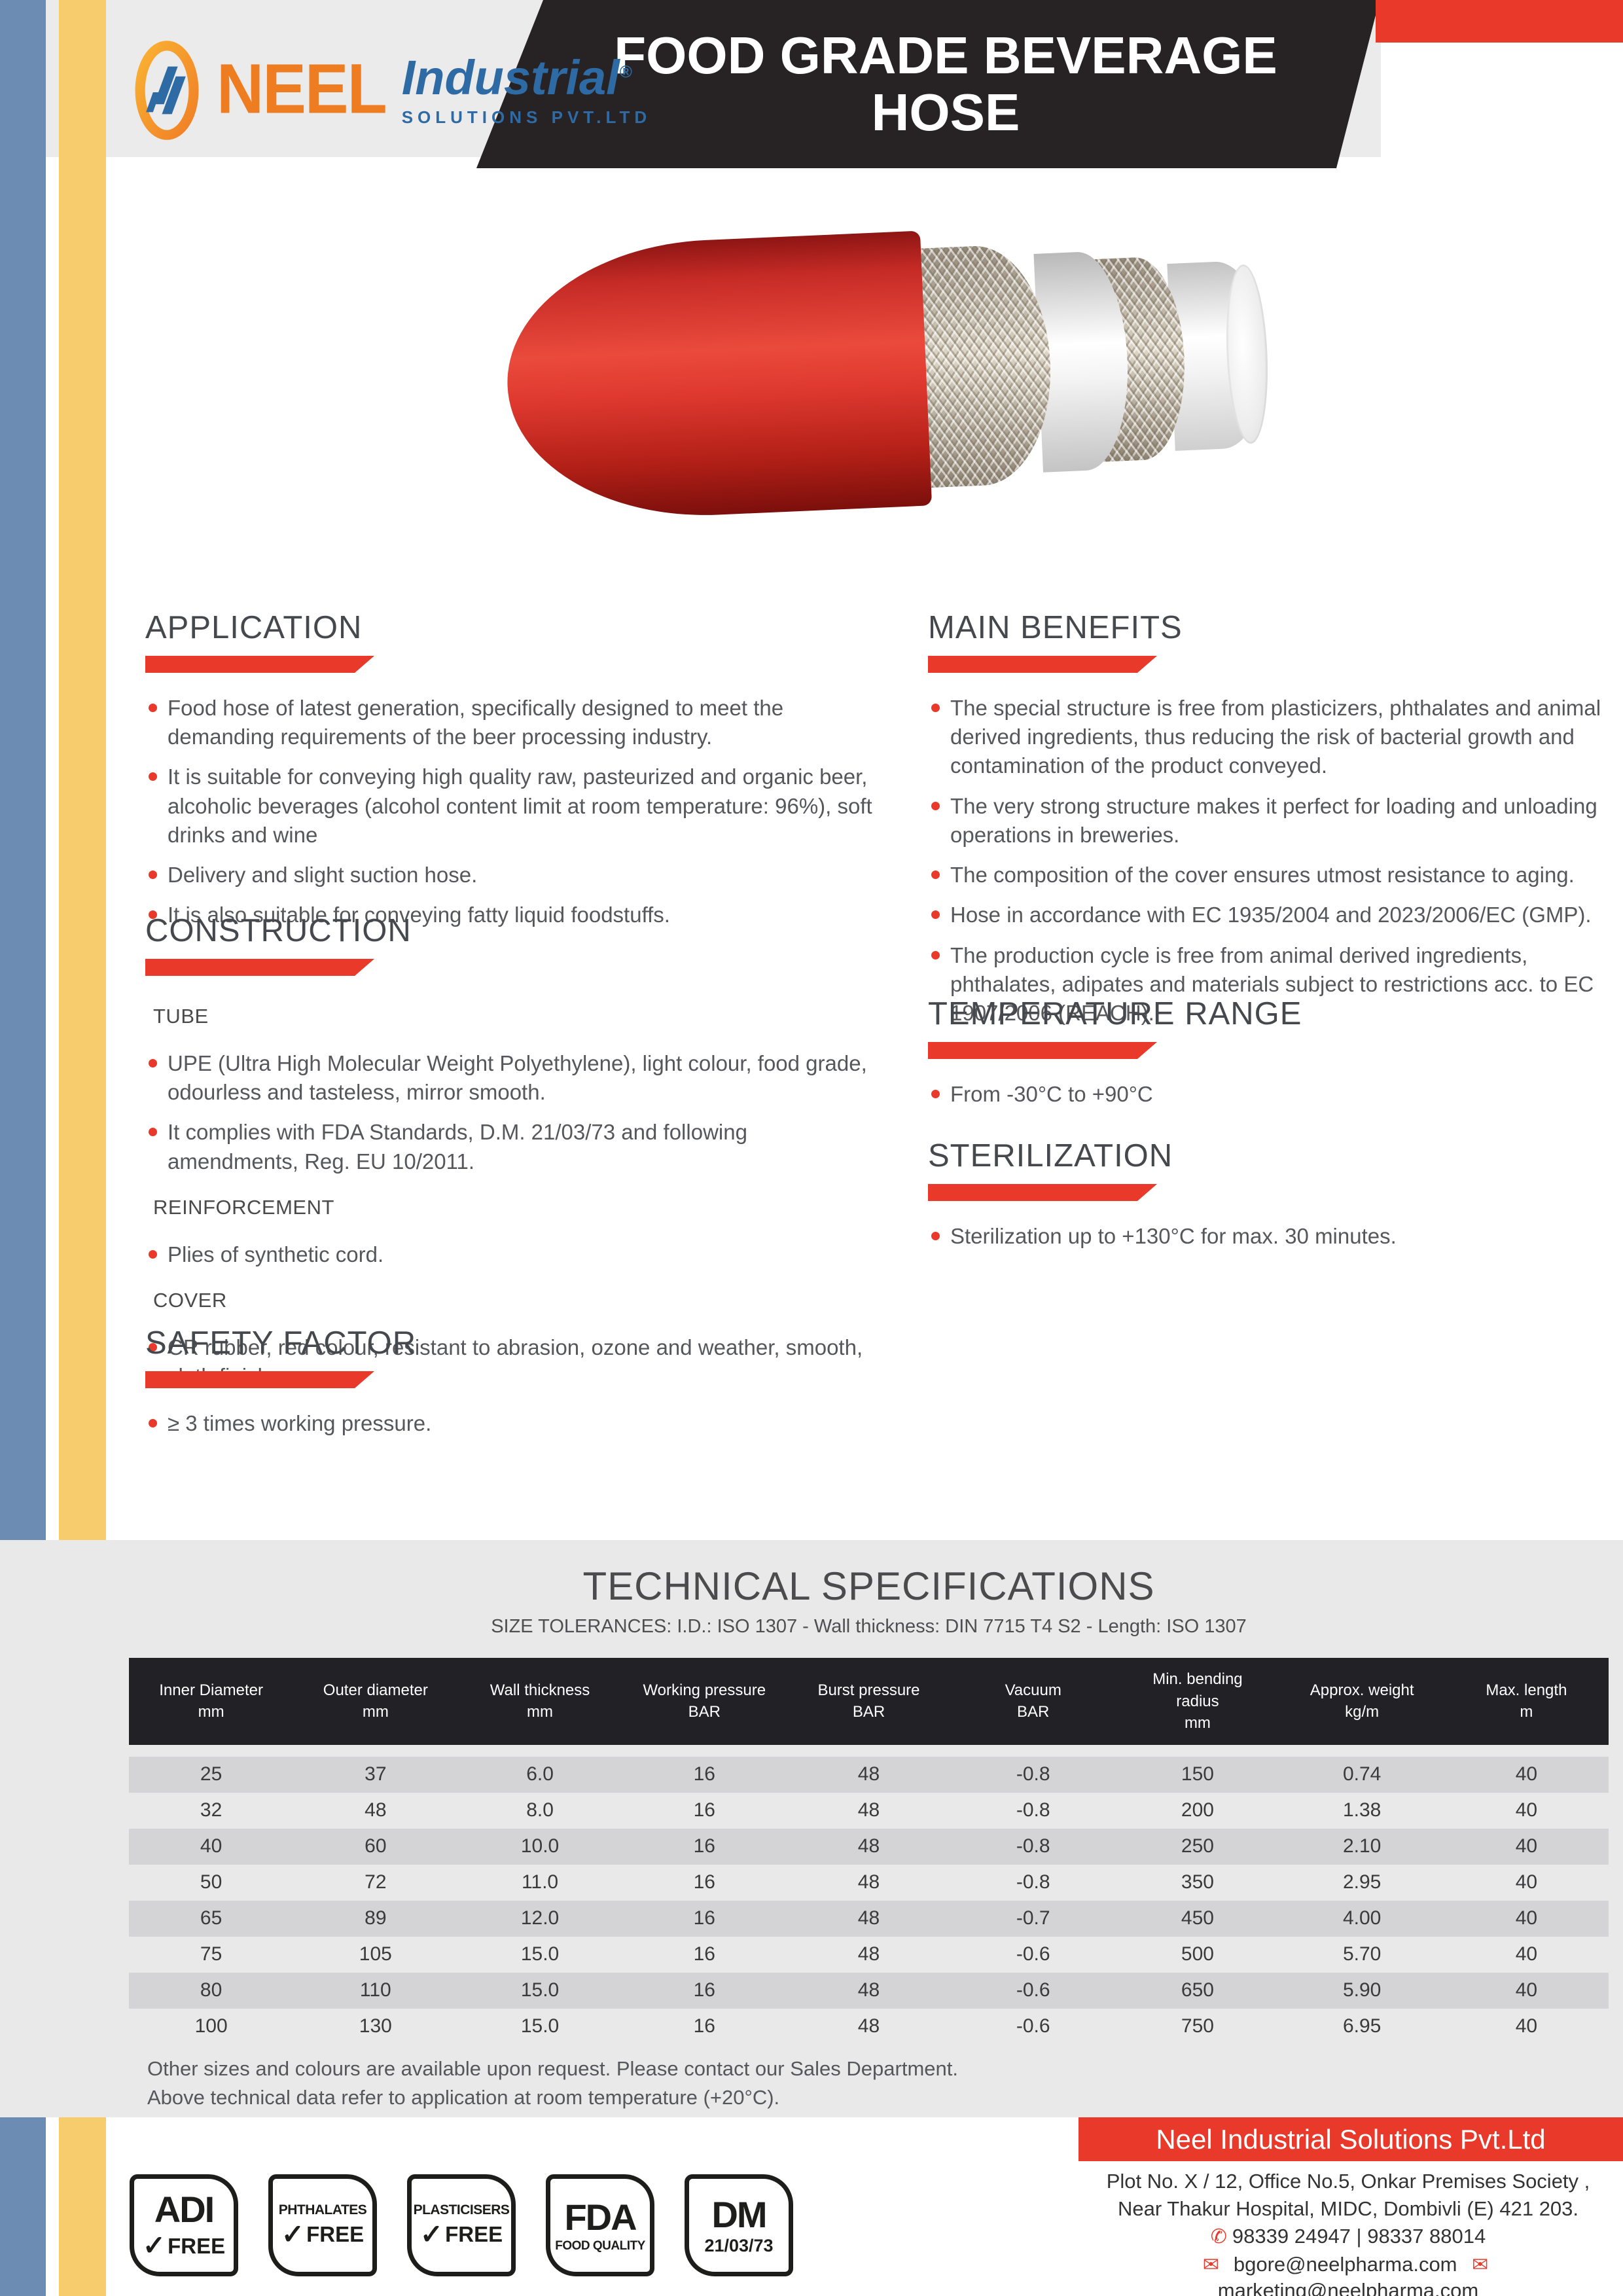 The width and height of the screenshot is (1623, 2296). What do you see at coordinates (1362, 1774) in the screenshot?
I see `table-cell: 0.74` at bounding box center [1362, 1774].